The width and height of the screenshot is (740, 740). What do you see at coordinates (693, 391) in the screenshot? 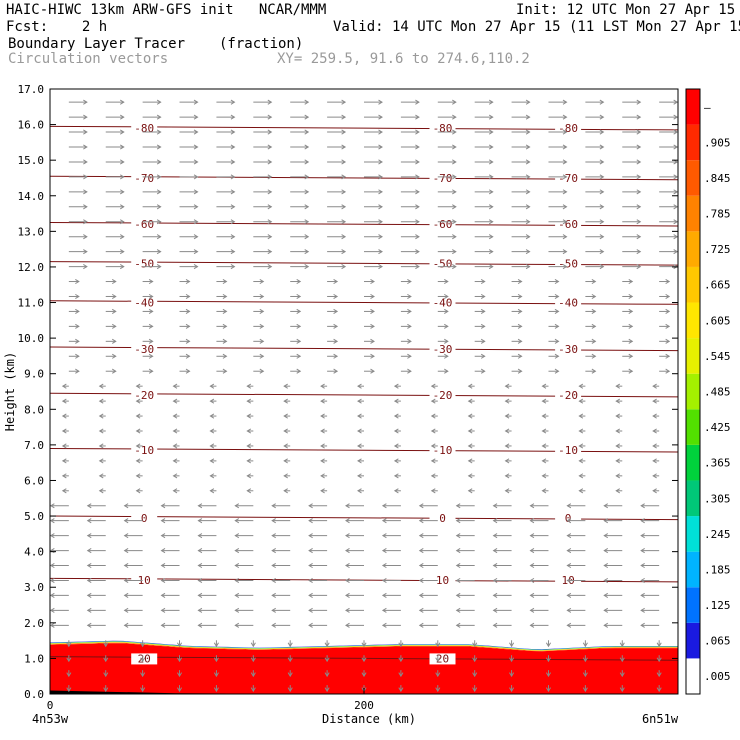
I see `colorbar-frame` at bounding box center [693, 391].